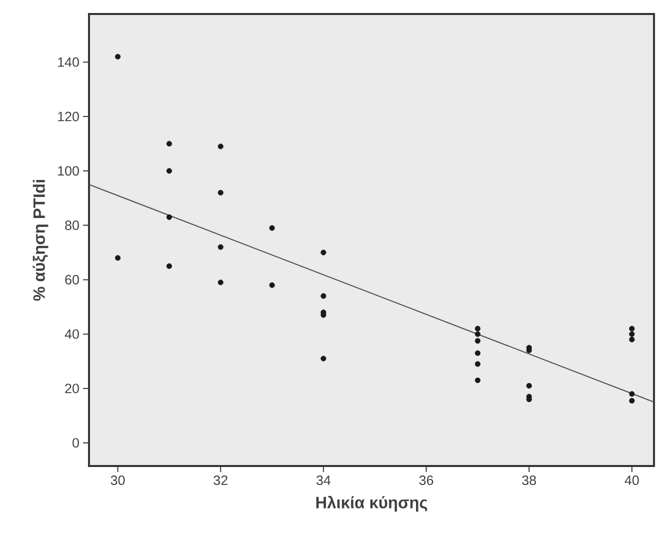  I want to click on y-axis-title: % αύξηση PTIdi, so click(40, 240).